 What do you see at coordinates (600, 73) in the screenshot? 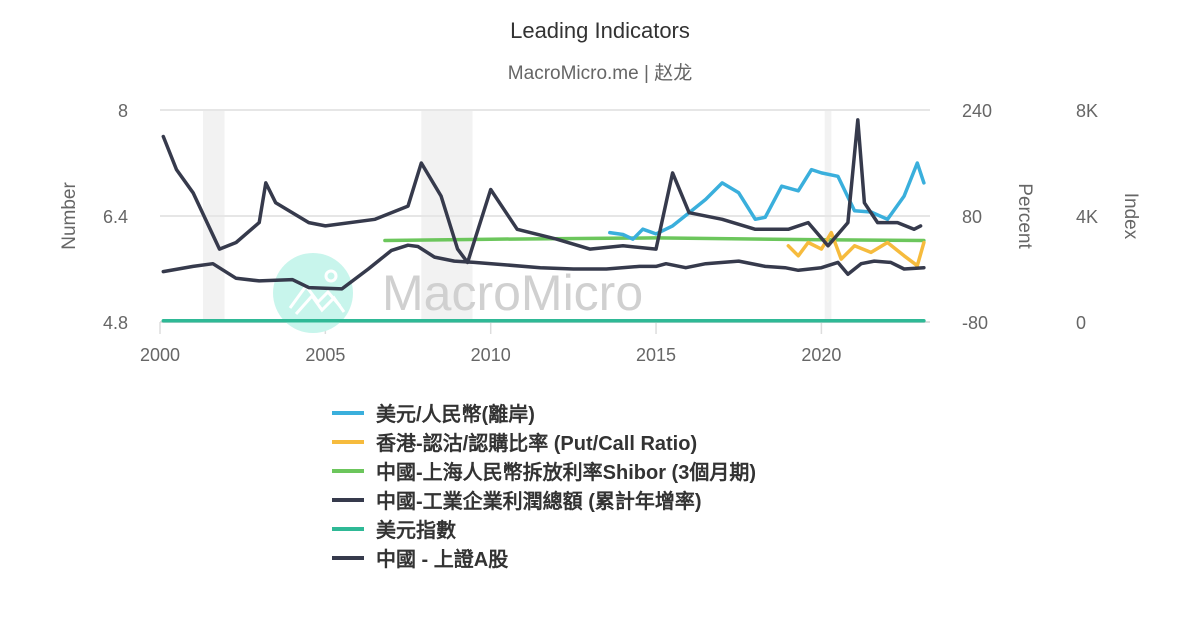
I see `chart-subtitle: MacroMicro.me | 赵龙` at bounding box center [600, 73].